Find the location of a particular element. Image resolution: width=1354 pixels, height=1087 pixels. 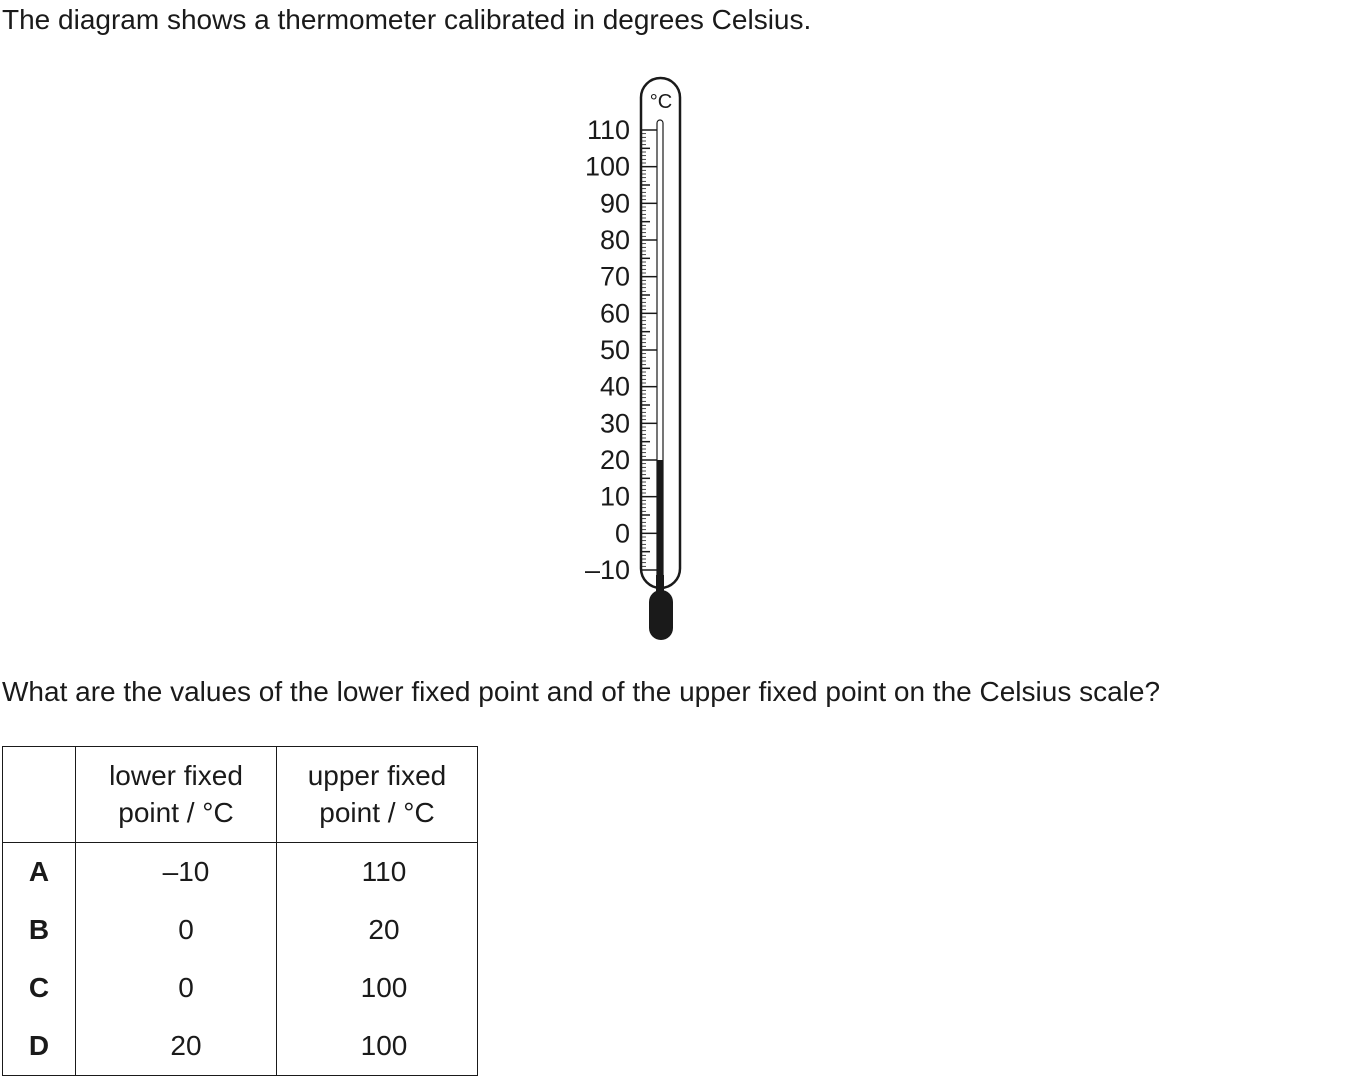

table-row: C 0 100 is located at coordinates (240, 988).